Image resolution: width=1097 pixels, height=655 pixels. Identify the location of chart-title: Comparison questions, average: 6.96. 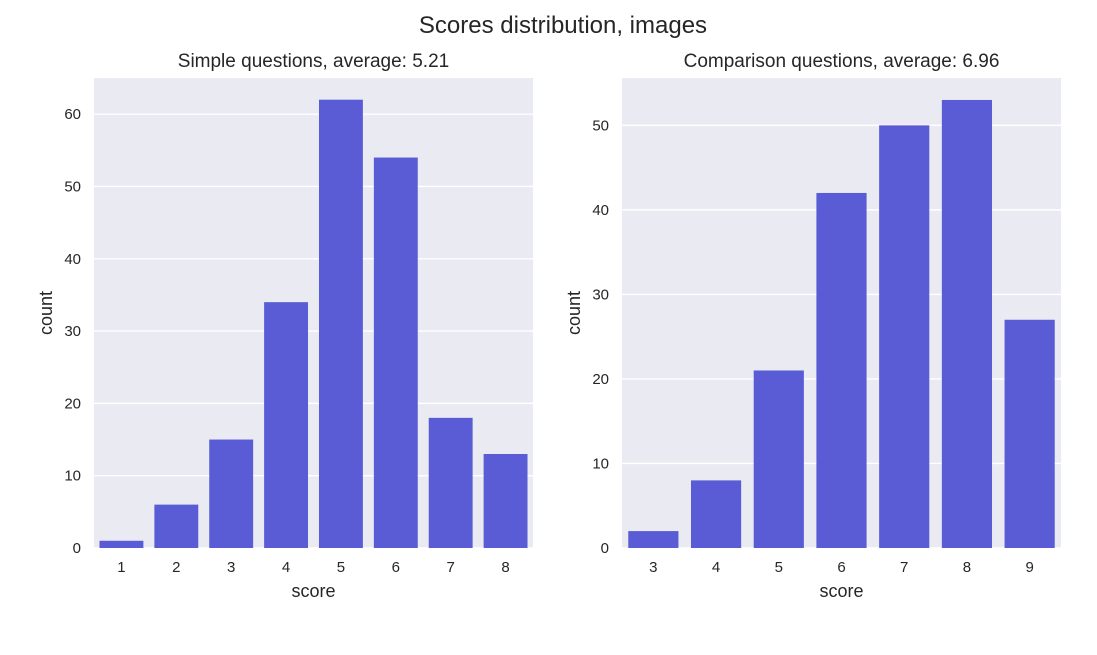
(842, 61).